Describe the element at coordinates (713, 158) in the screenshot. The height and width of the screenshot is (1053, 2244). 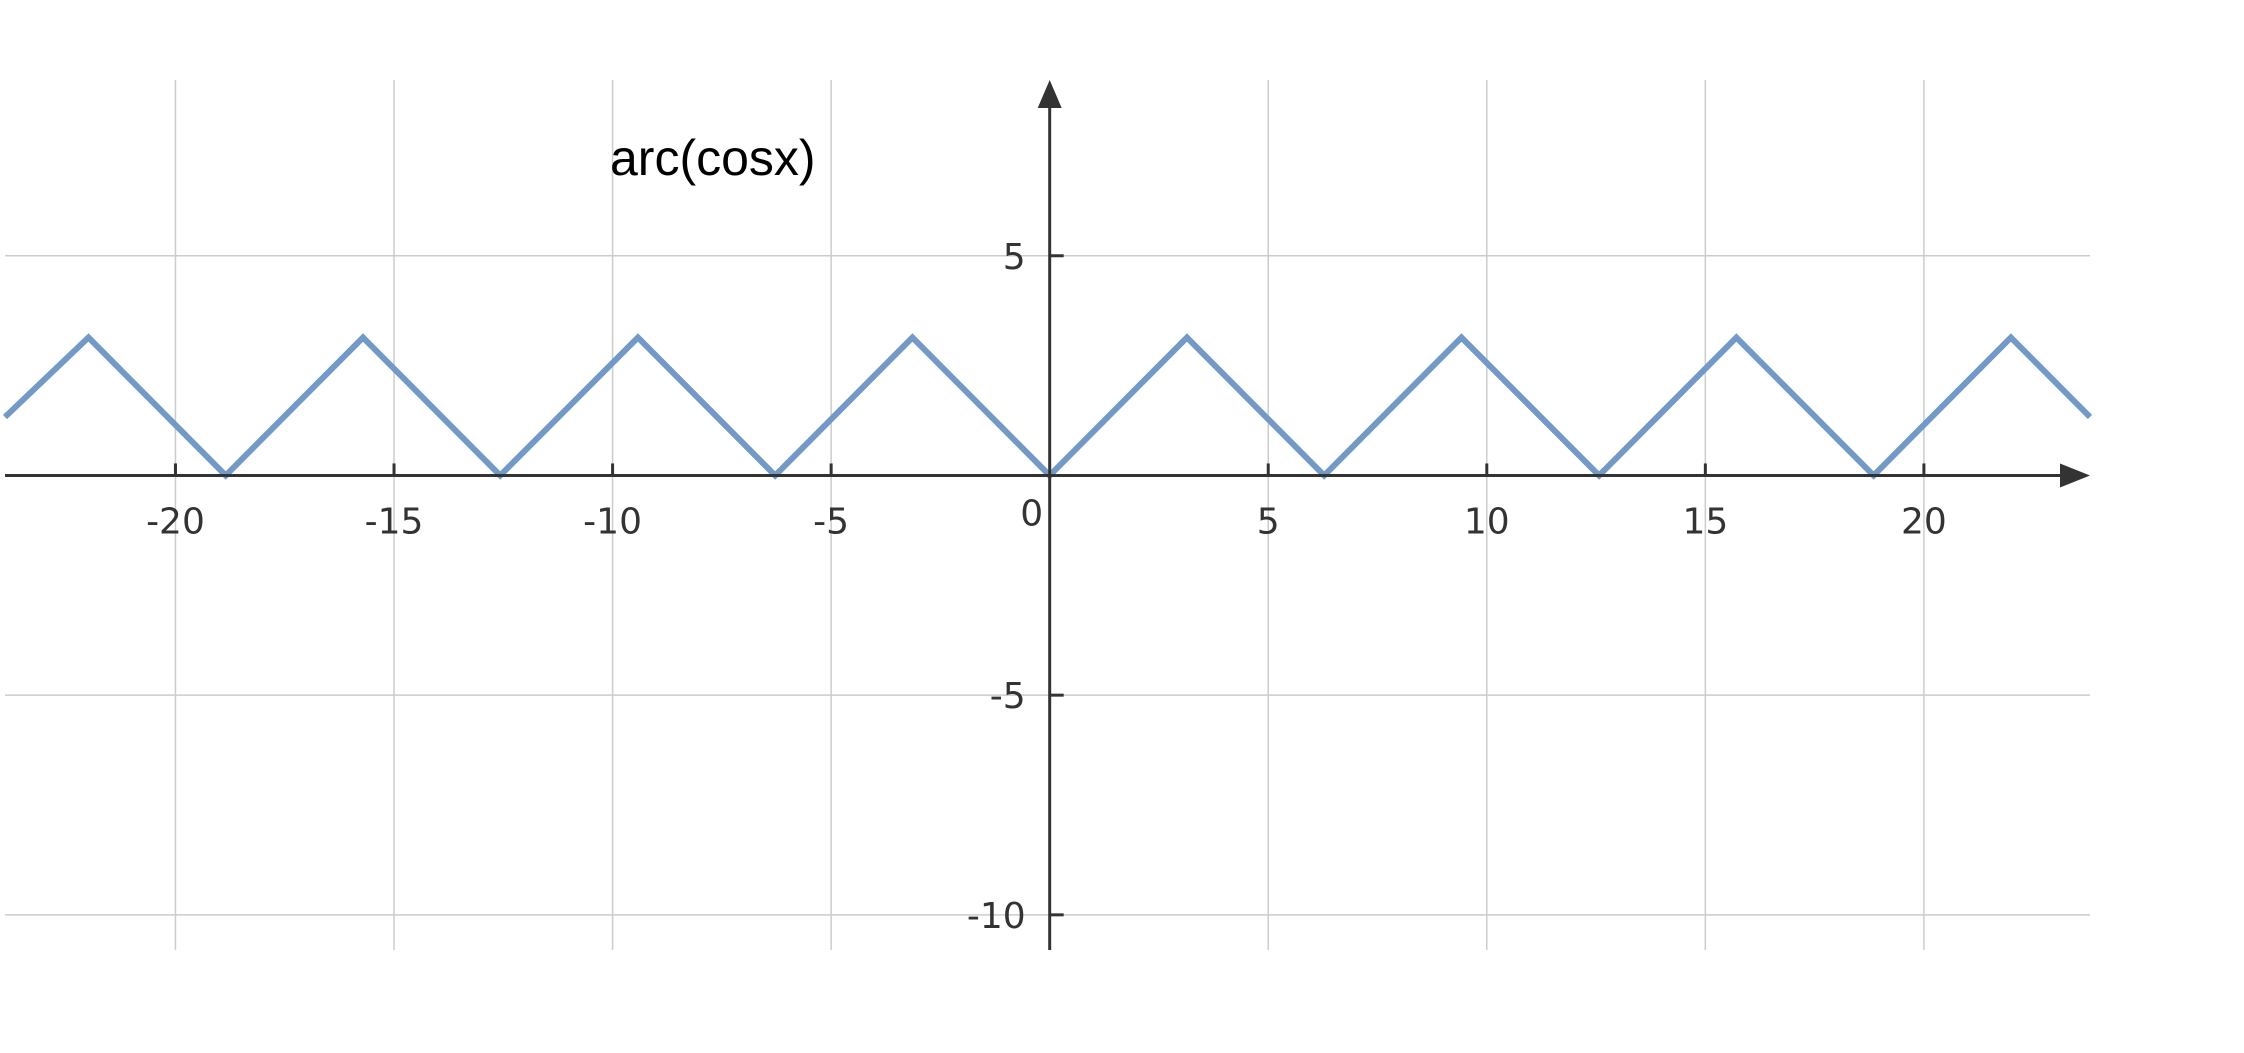
I see `function-annotation: arc(cosx)` at that location.